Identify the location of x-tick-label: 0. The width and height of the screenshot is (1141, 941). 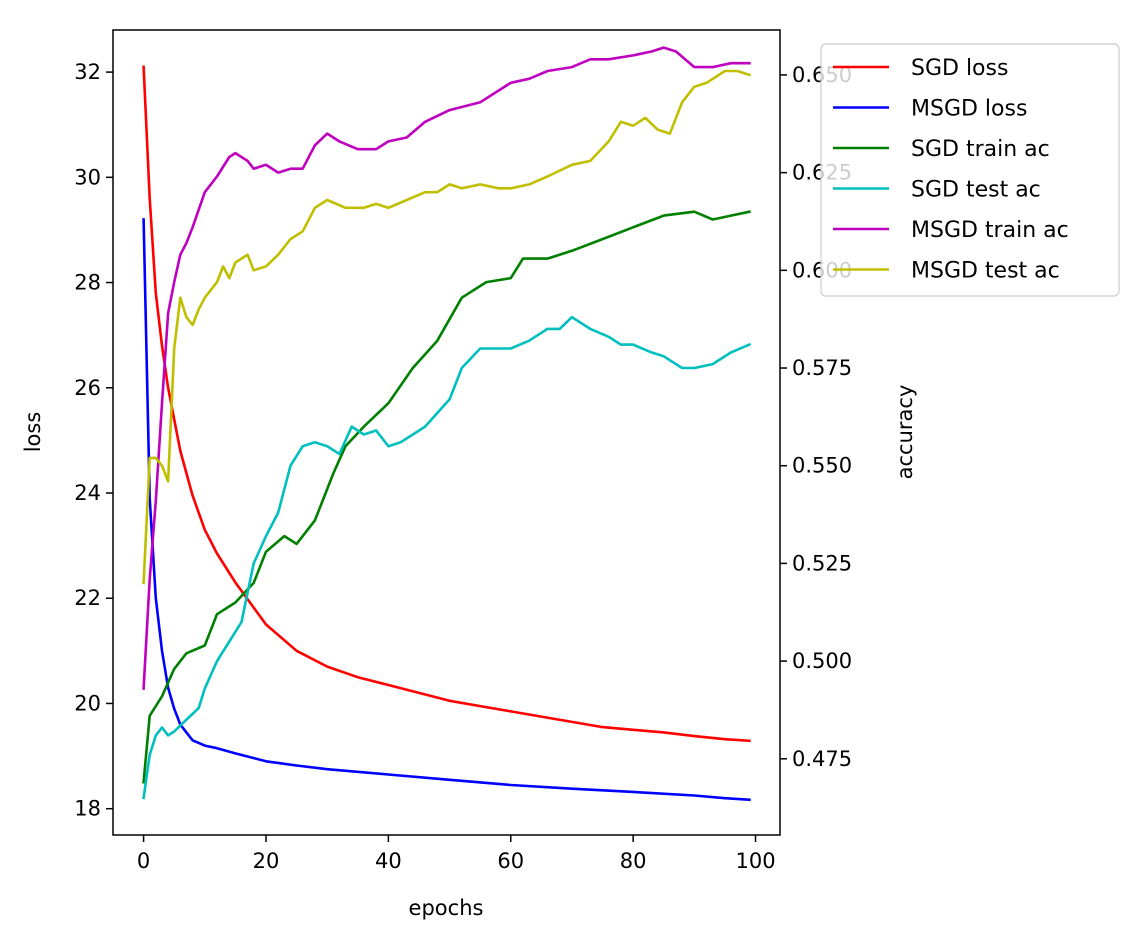
(143, 861).